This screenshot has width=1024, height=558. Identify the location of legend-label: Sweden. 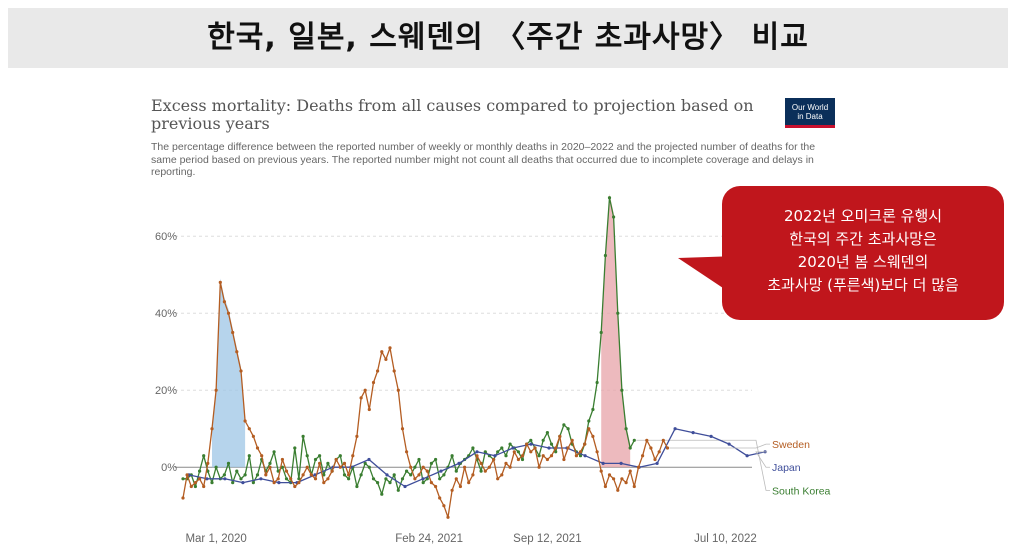
(791, 445).